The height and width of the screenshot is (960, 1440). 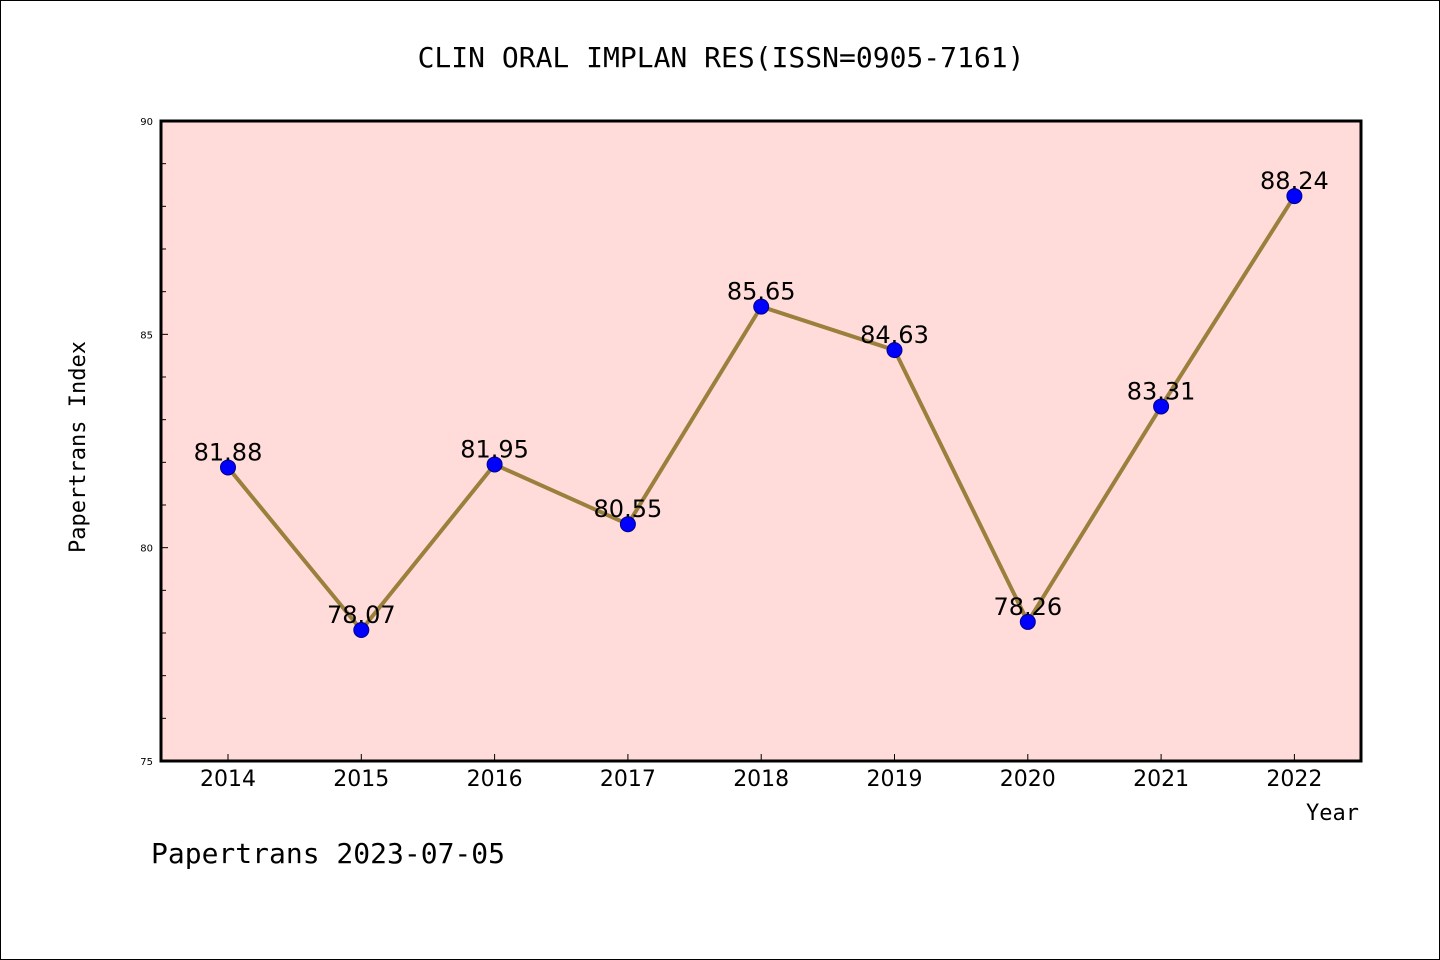 I want to click on data-point-2014, so click(x=228, y=467).